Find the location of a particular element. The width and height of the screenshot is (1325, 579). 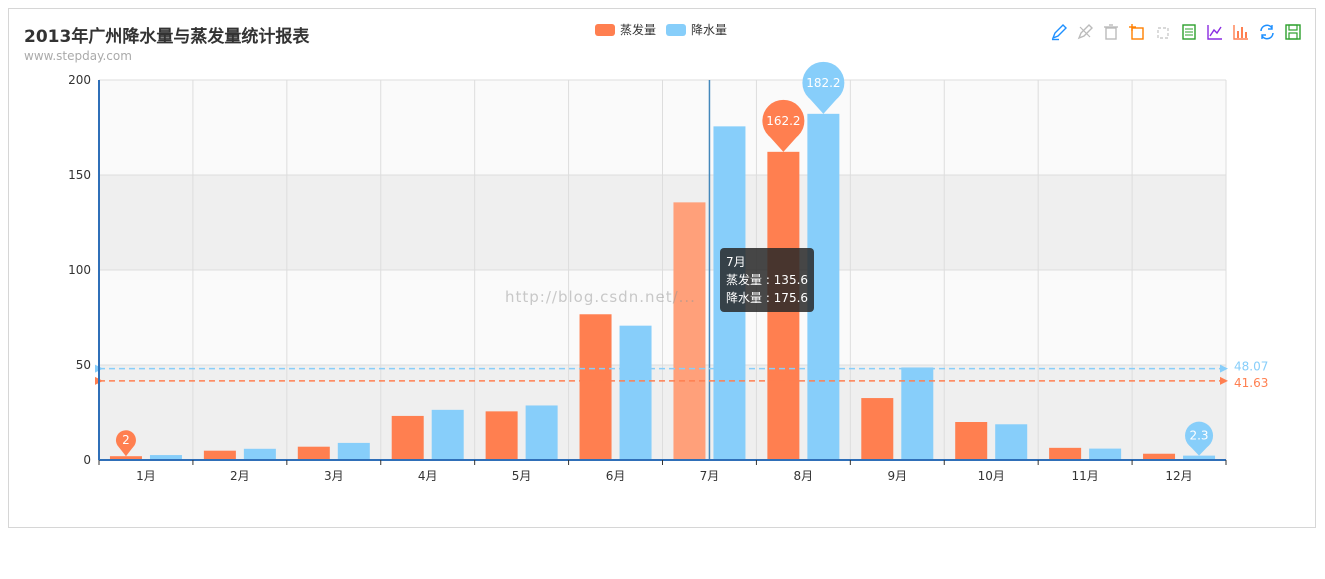

mark-icon is located at coordinates (1059, 32).